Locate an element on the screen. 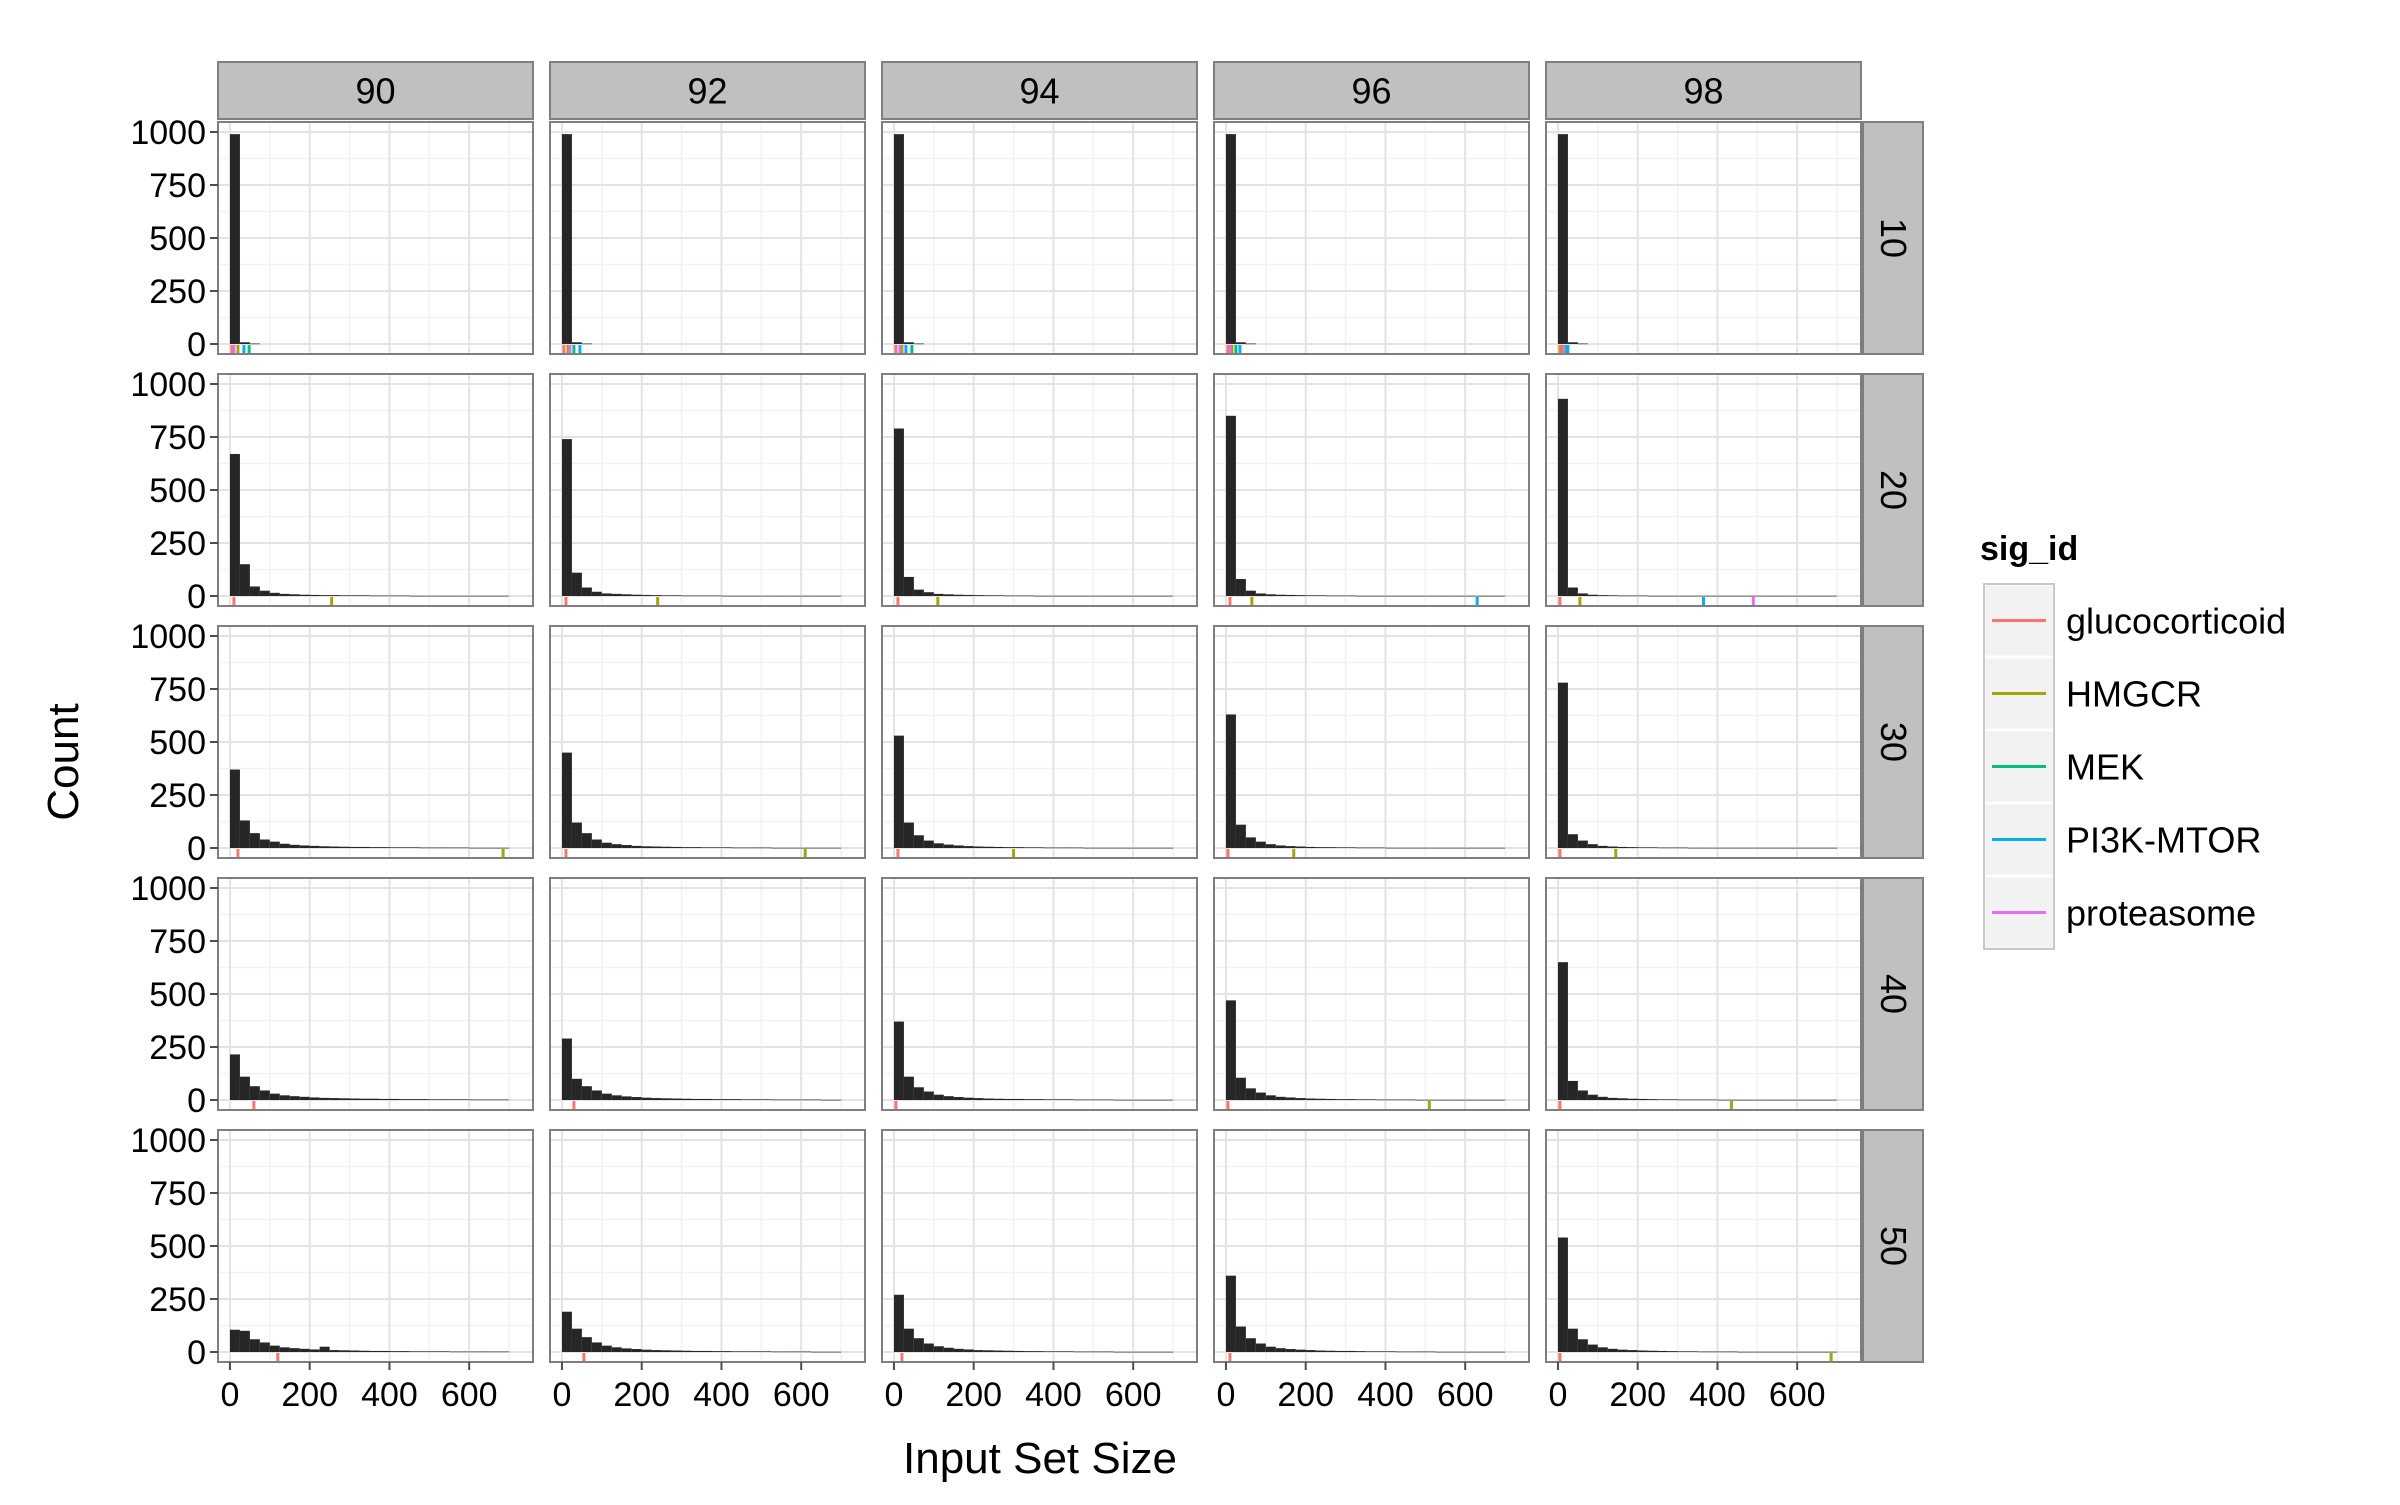 The width and height of the screenshot is (2400, 1505). y-tick-label: 500 is located at coordinates (177, 239).